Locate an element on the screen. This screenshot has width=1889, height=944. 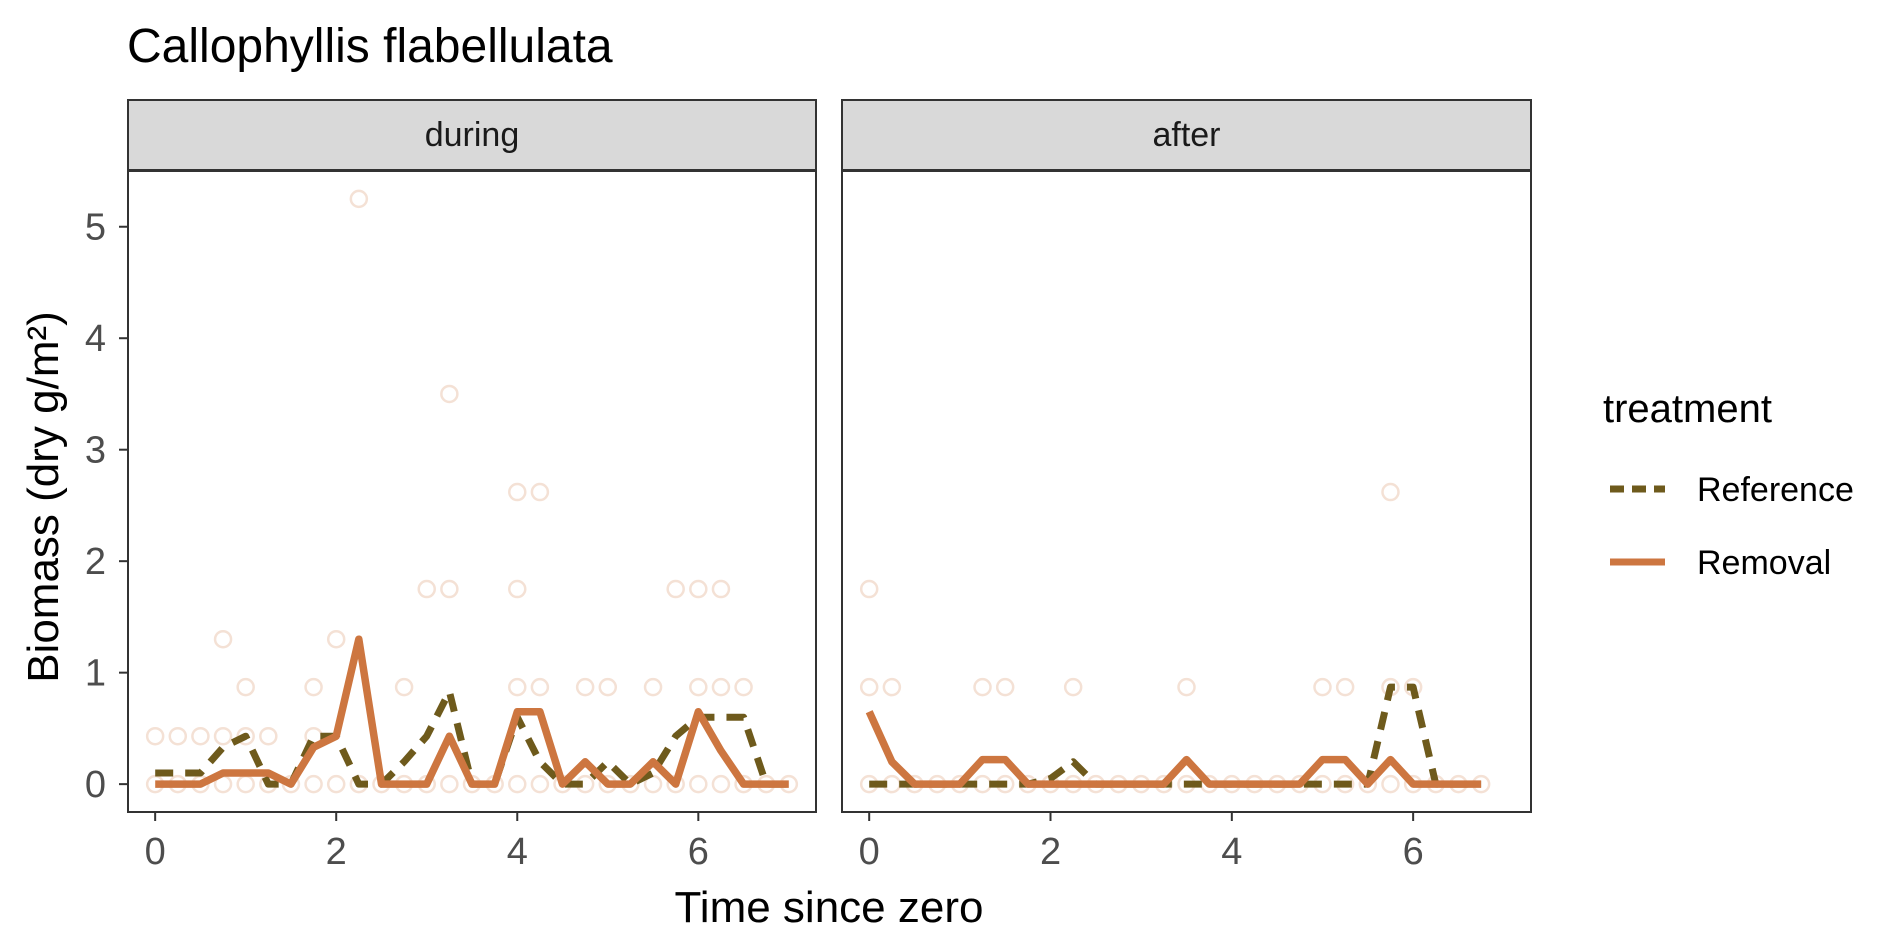
facet-label: during is located at coordinates (472, 135).